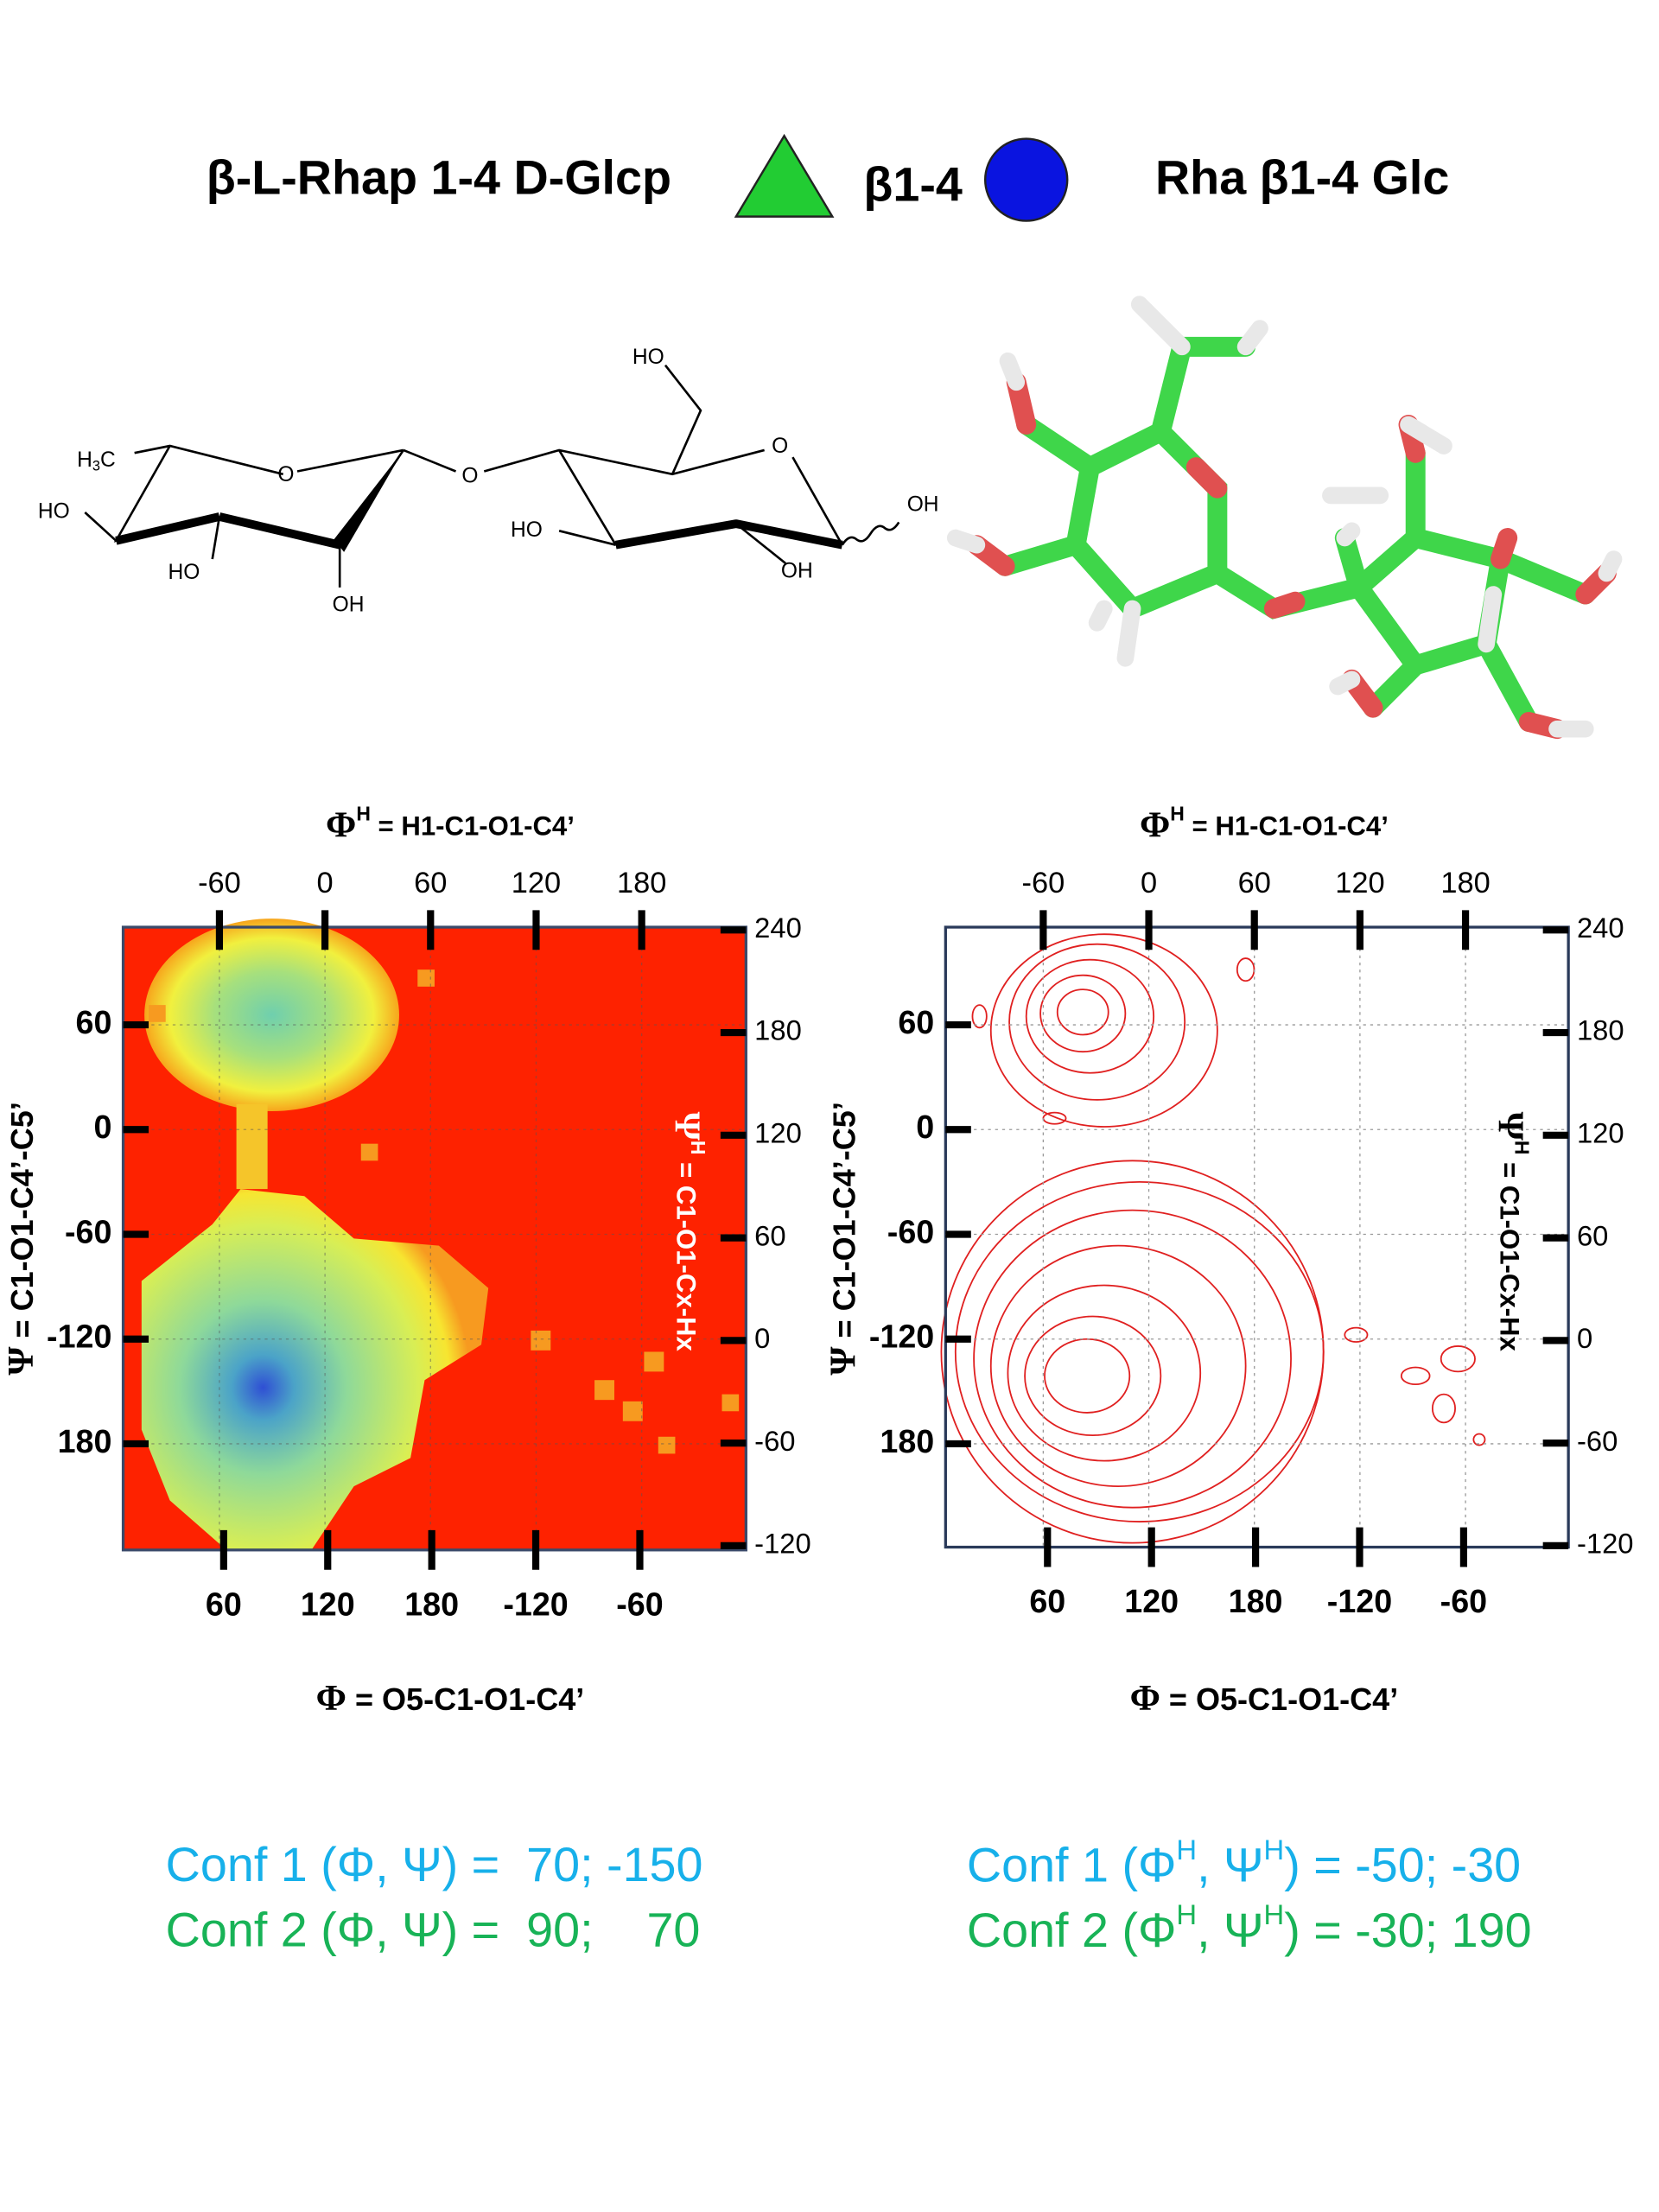 This screenshot has height=2212, width=1659. What do you see at coordinates (1043, 883) in the screenshot?
I see `top-tick-label: -60` at bounding box center [1043, 883].